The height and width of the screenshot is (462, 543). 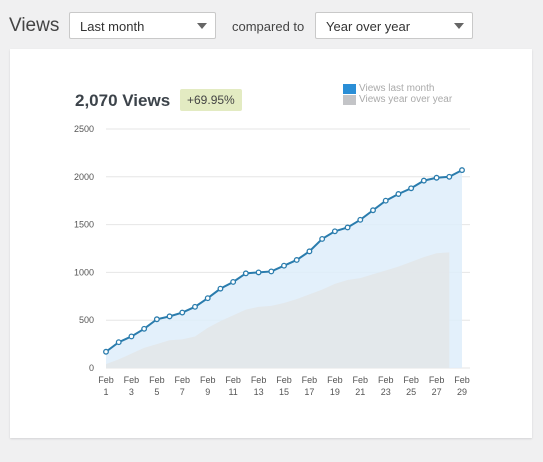 I want to click on x-tick-label-day: 5, so click(x=156, y=392).